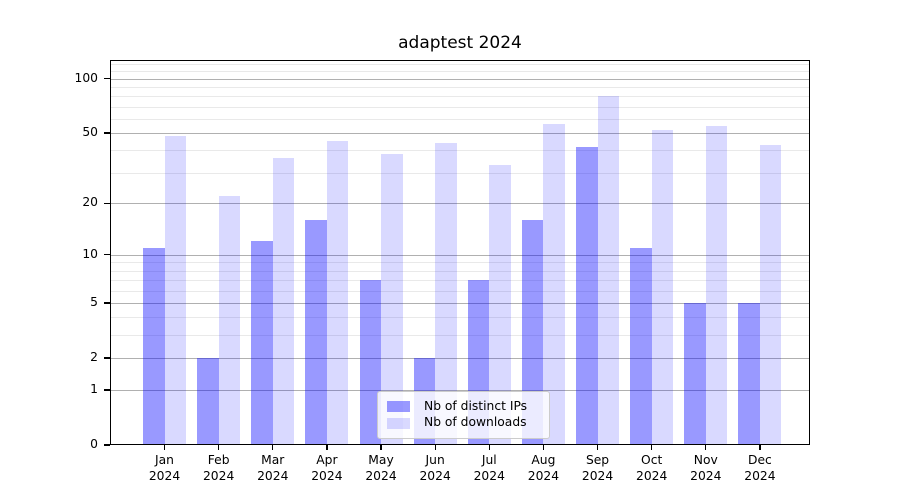  I want to click on x-tick-label: Nov 2024, so click(706, 468).